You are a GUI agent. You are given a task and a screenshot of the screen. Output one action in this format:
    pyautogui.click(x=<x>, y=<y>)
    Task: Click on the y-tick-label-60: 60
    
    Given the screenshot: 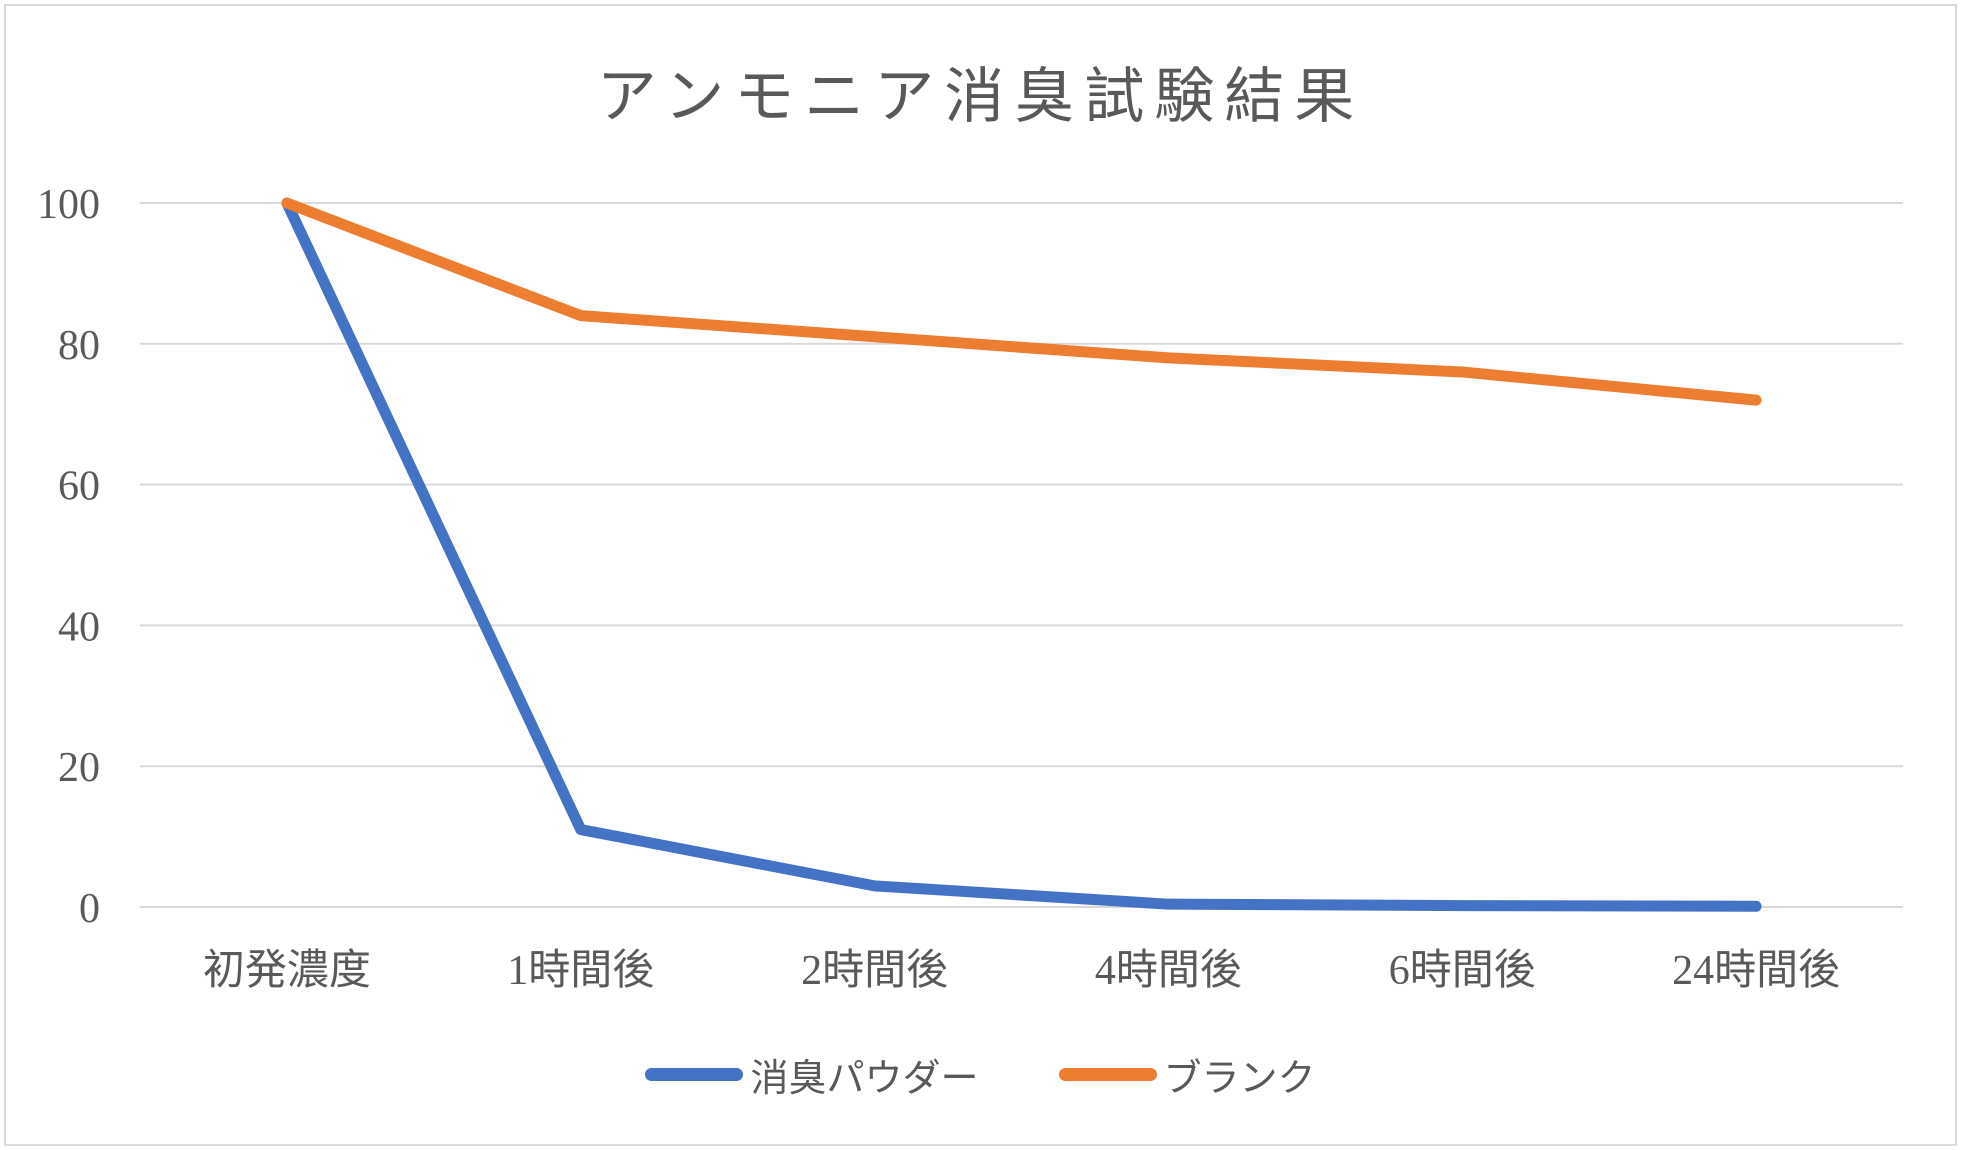 What is the action you would take?
    pyautogui.click(x=79, y=487)
    